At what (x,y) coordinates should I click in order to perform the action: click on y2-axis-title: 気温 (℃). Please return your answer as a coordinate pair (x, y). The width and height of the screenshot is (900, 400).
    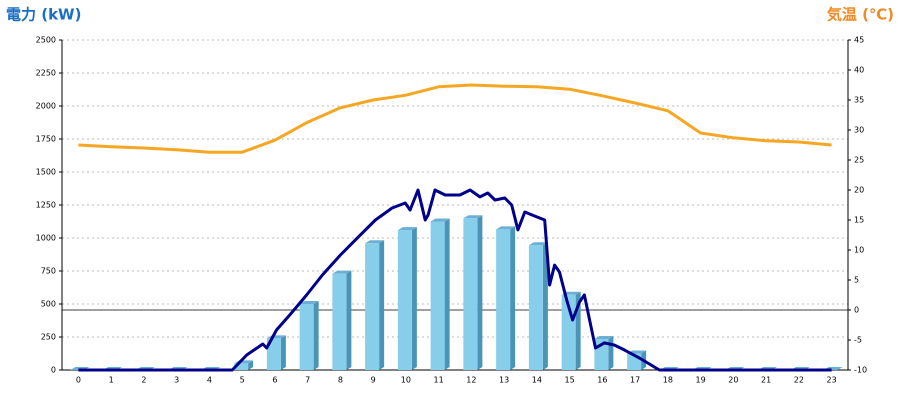
    Looking at the image, I should click on (860, 15).